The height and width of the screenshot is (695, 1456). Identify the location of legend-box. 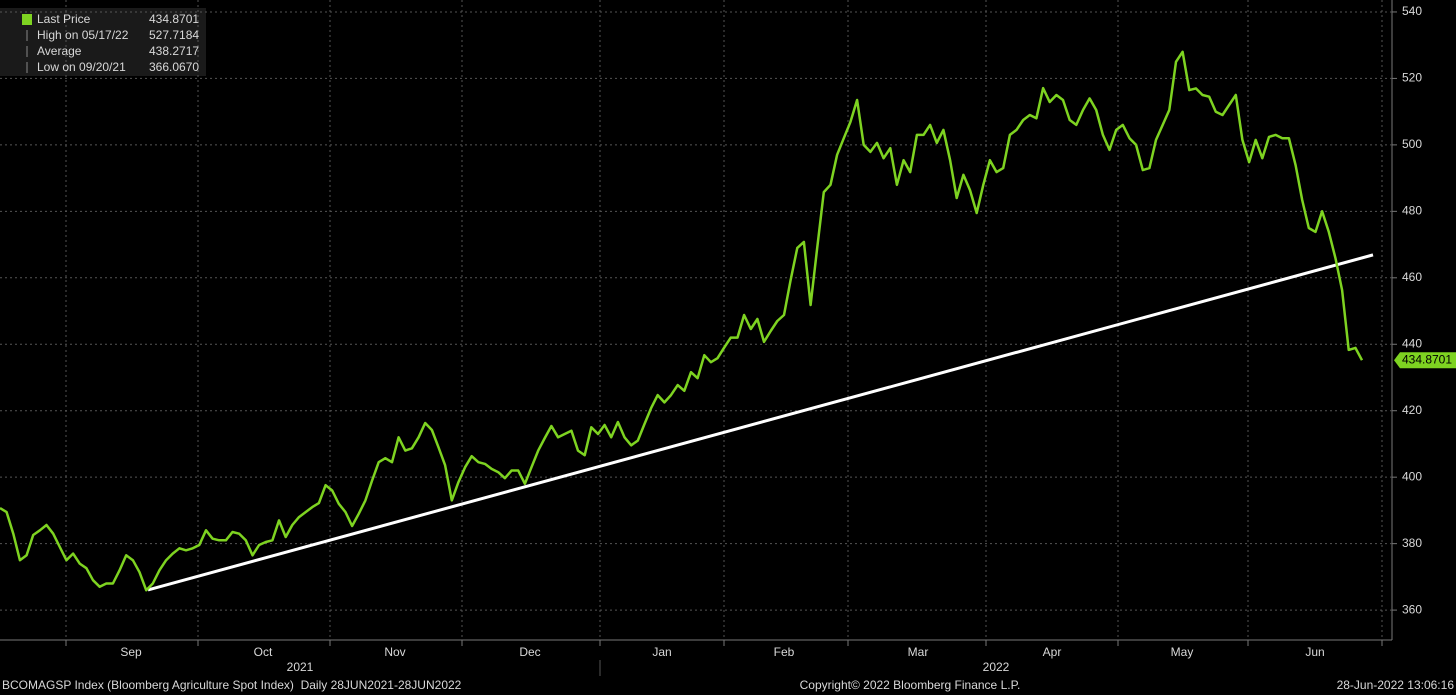
(103, 42).